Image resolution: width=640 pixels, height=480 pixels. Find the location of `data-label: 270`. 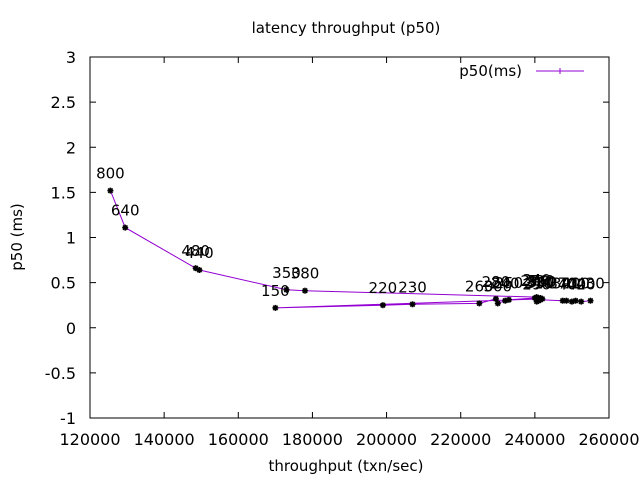

data-label: 270 is located at coordinates (535, 281).